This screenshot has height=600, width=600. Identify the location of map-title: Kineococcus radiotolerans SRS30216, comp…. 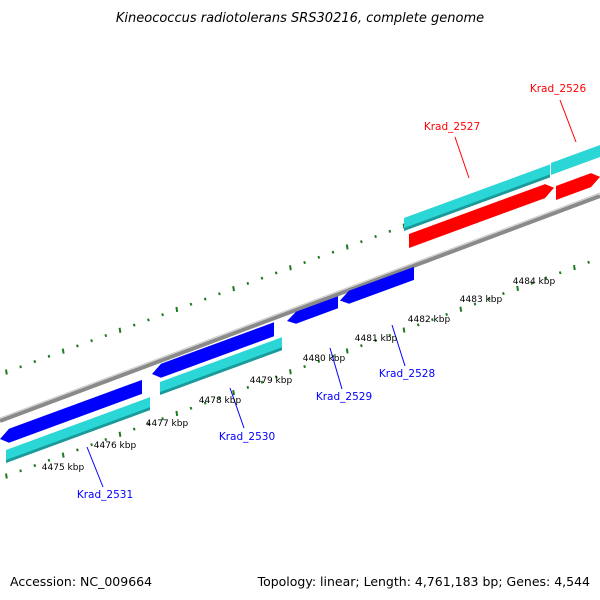
(300, 18).